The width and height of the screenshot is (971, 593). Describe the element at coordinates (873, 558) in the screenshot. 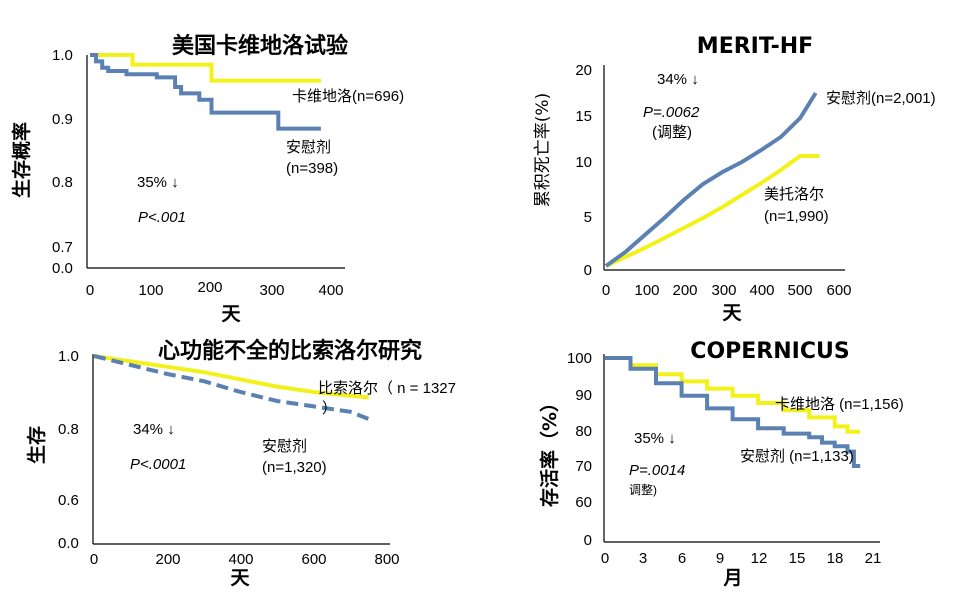

I see `x-tick-label: 21` at that location.